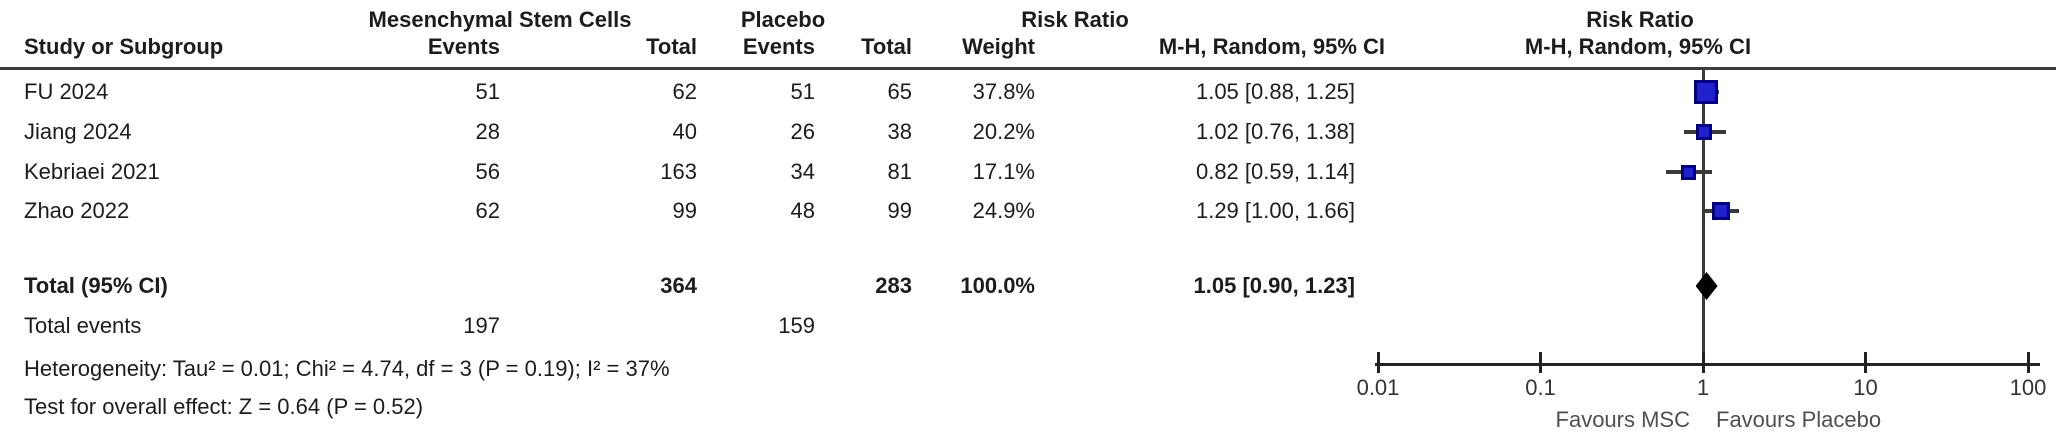  I want to click on x-axis-tick-label: 10, so click(1865, 387).